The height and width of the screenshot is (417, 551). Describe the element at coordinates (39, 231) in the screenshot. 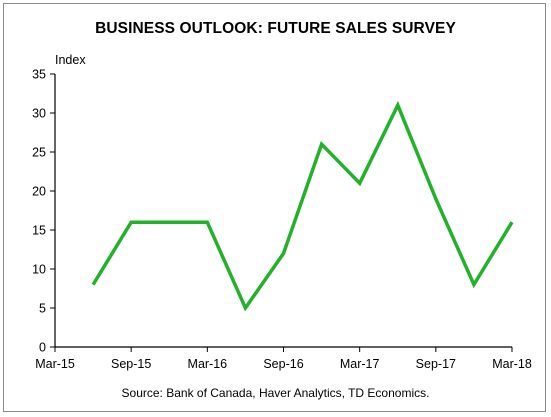

I see `y-tick-label: 15` at that location.